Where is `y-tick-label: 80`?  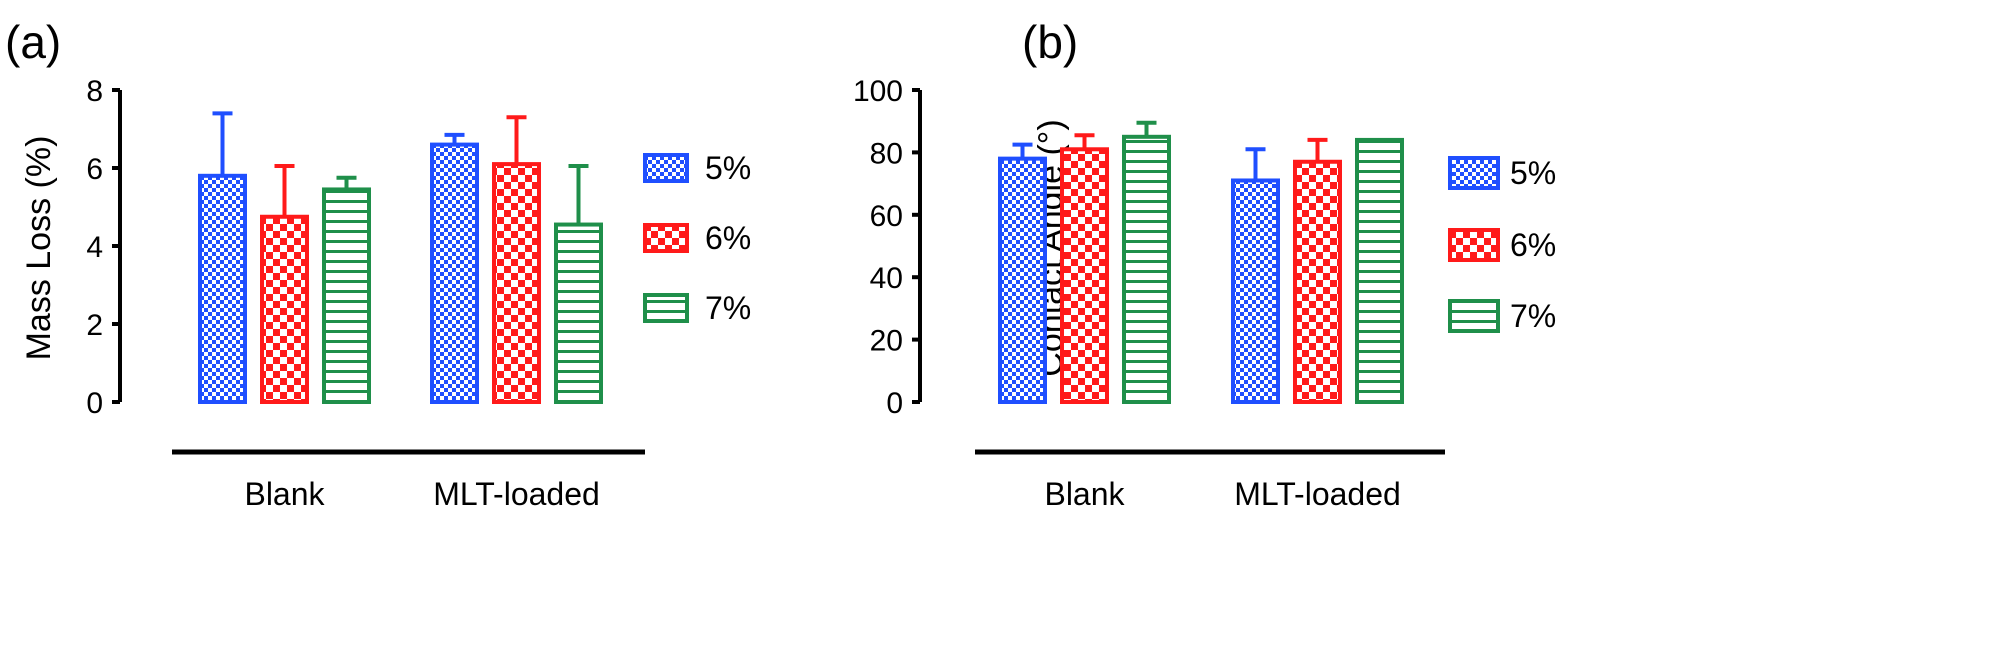
y-tick-label: 80 is located at coordinates (886, 153).